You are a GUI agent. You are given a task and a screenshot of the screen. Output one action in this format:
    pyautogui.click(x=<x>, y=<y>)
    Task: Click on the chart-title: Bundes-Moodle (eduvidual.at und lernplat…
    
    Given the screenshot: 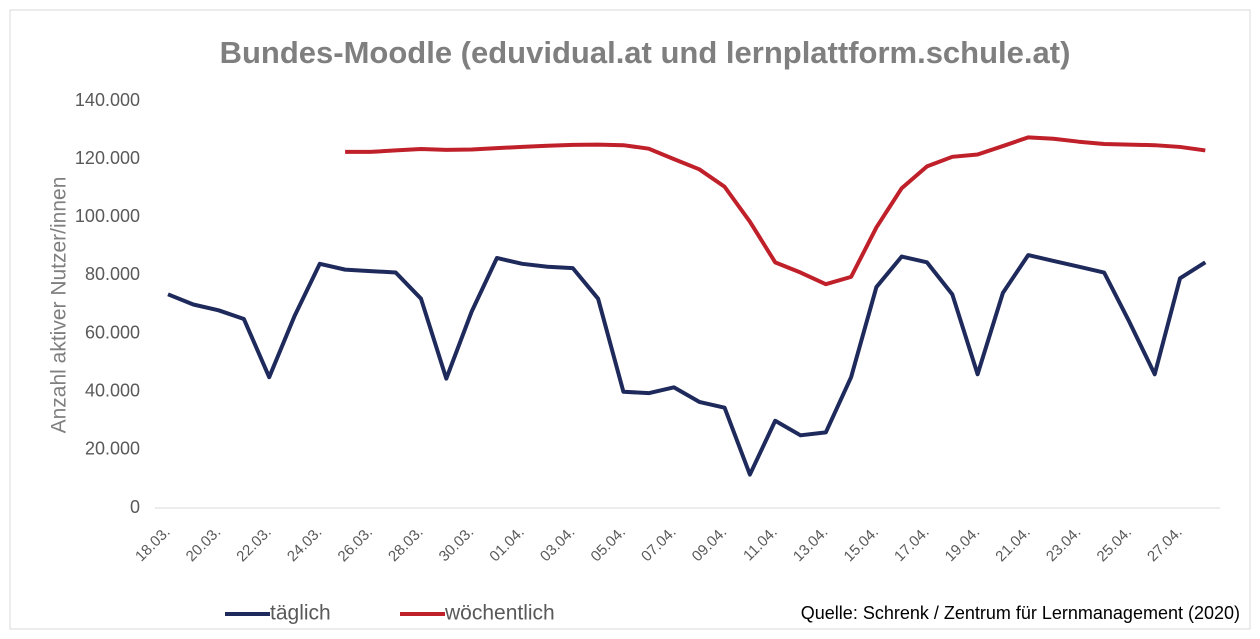 What is the action you would take?
    pyautogui.click(x=645, y=52)
    